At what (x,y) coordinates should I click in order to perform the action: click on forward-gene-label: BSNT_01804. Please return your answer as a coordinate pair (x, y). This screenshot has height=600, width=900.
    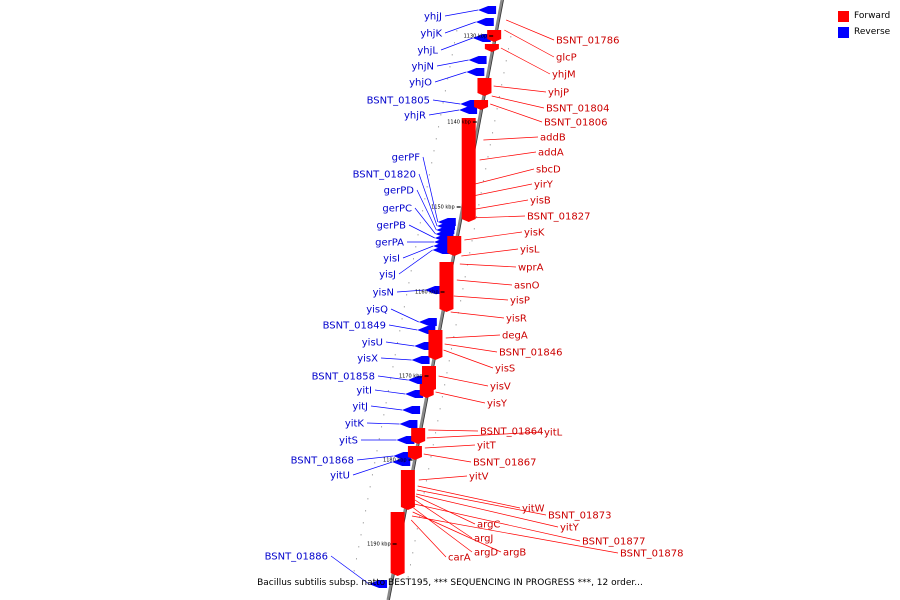
    Looking at the image, I should click on (577, 109).